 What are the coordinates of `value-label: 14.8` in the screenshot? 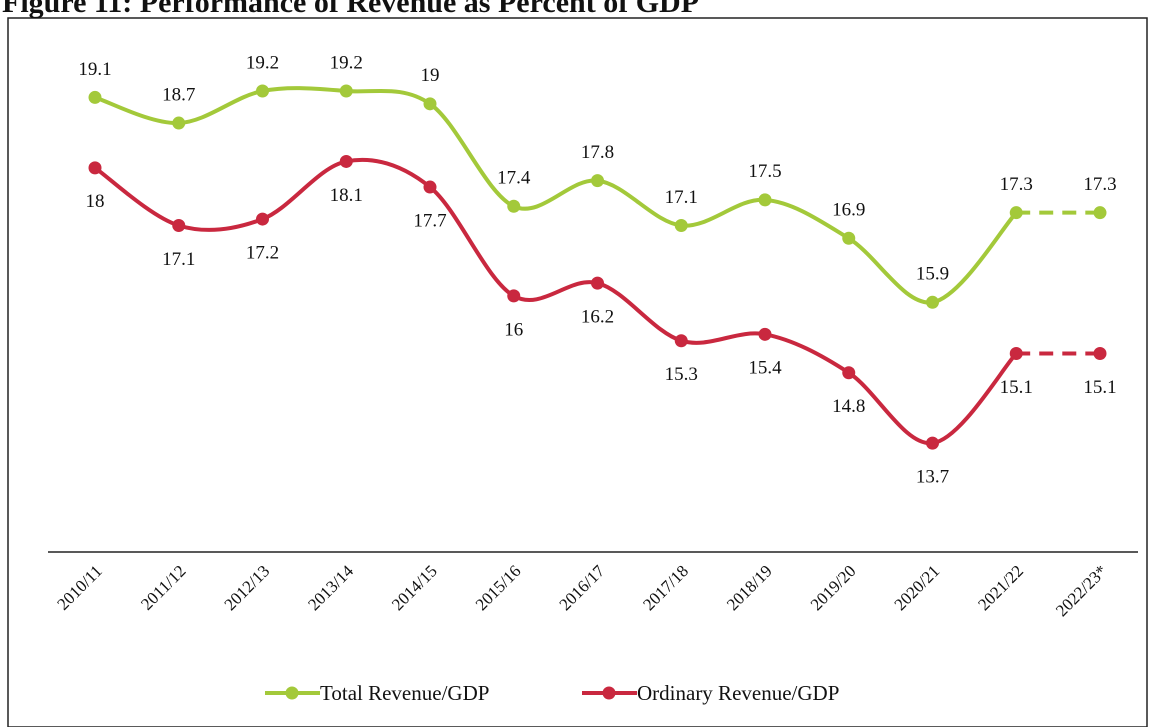 It's located at (848, 406).